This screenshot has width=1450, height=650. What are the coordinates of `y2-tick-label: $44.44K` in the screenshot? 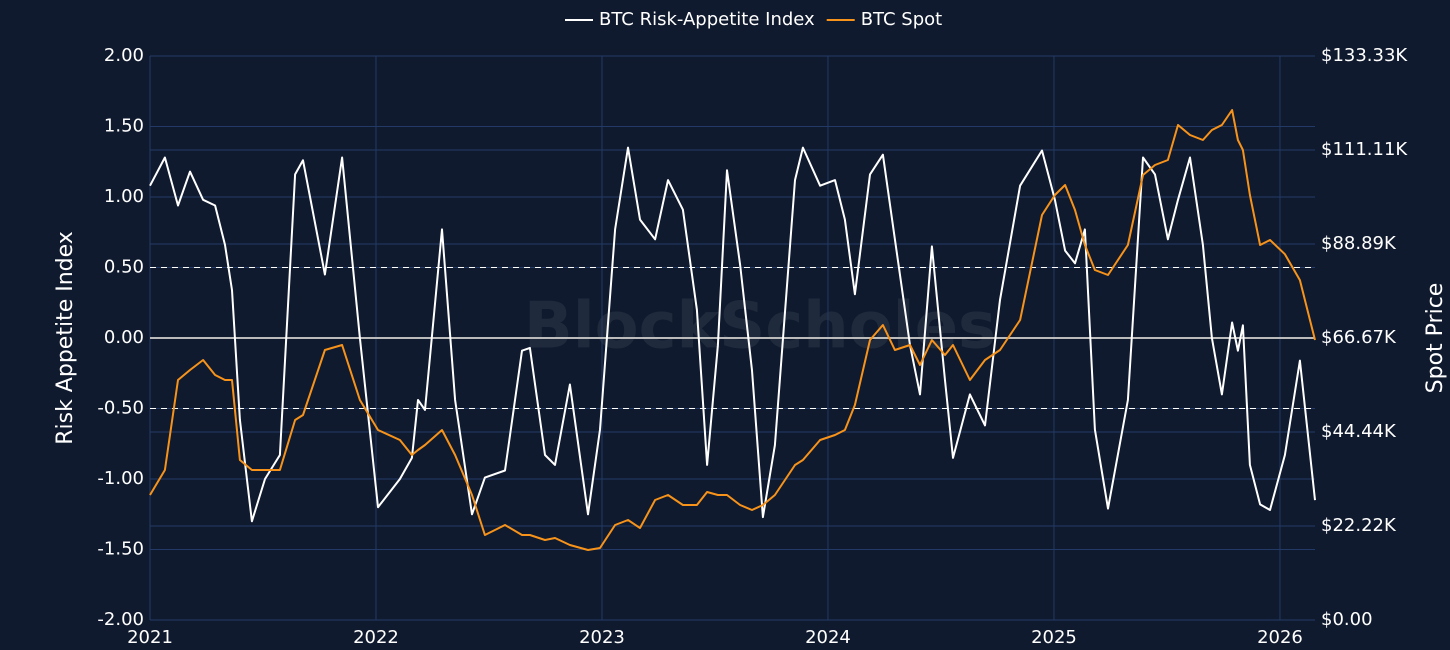 It's located at (1359, 431).